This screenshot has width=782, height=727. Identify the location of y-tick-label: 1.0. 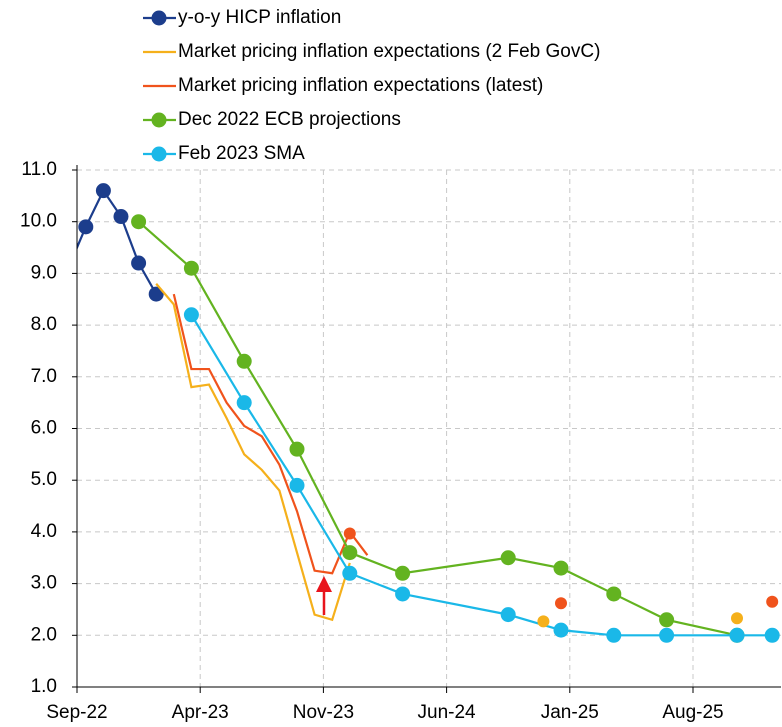
(44, 686).